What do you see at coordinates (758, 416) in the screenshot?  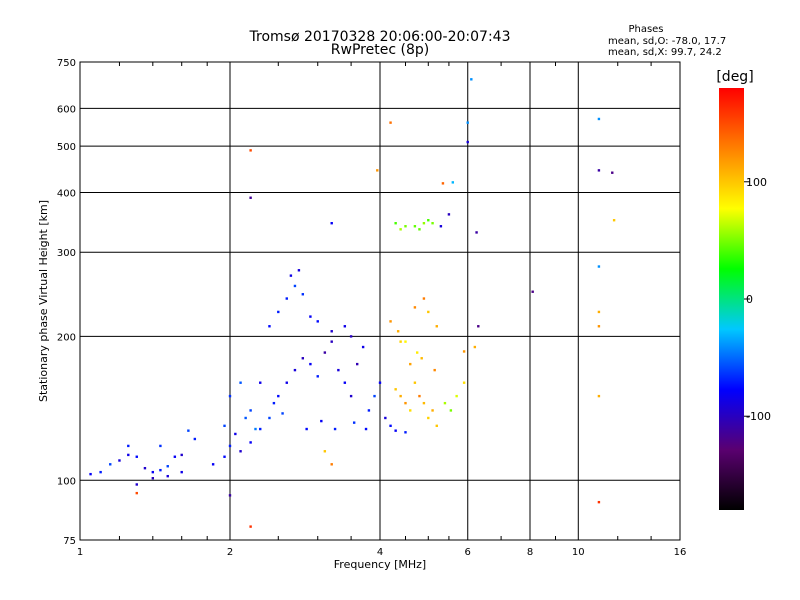 I see `colorbar-tick-label: -100` at bounding box center [758, 416].